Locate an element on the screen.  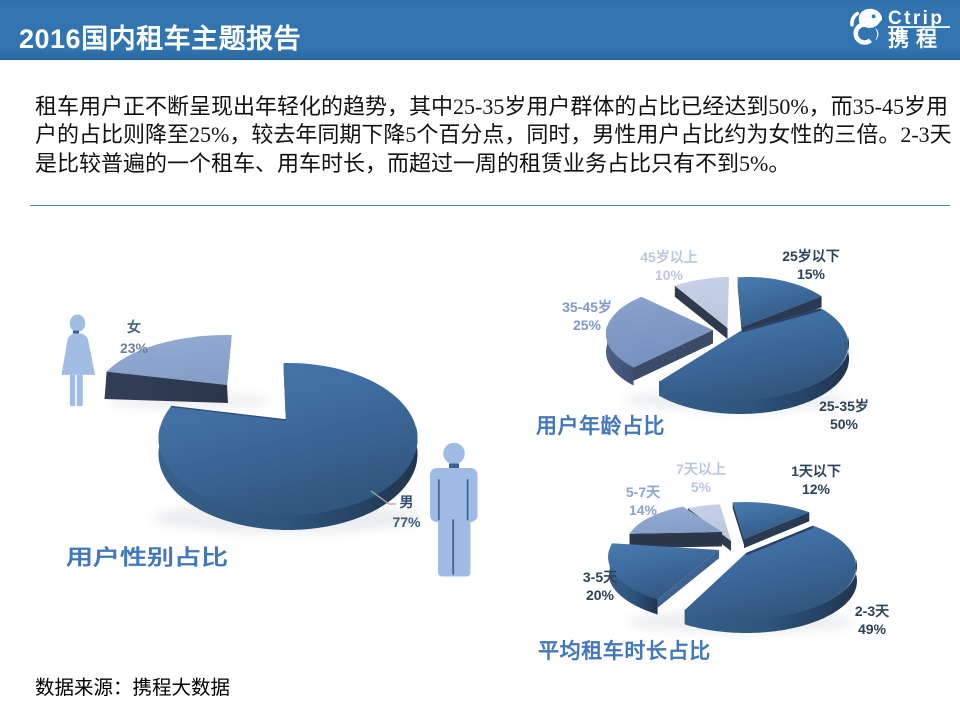
svg-text: 携程 is located at coordinates (916, 39).